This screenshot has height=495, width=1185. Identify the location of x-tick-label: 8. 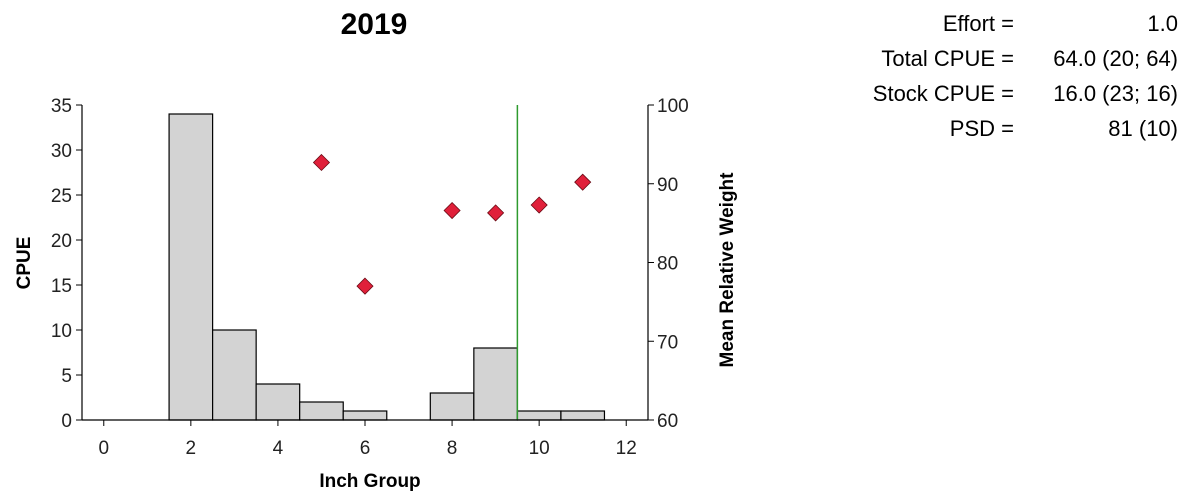
(452, 448).